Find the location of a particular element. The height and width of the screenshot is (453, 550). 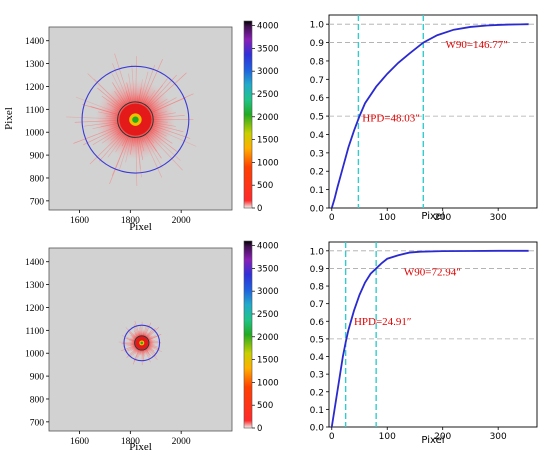

annotation-label: HPD=24.91″ is located at coordinates (383, 322).